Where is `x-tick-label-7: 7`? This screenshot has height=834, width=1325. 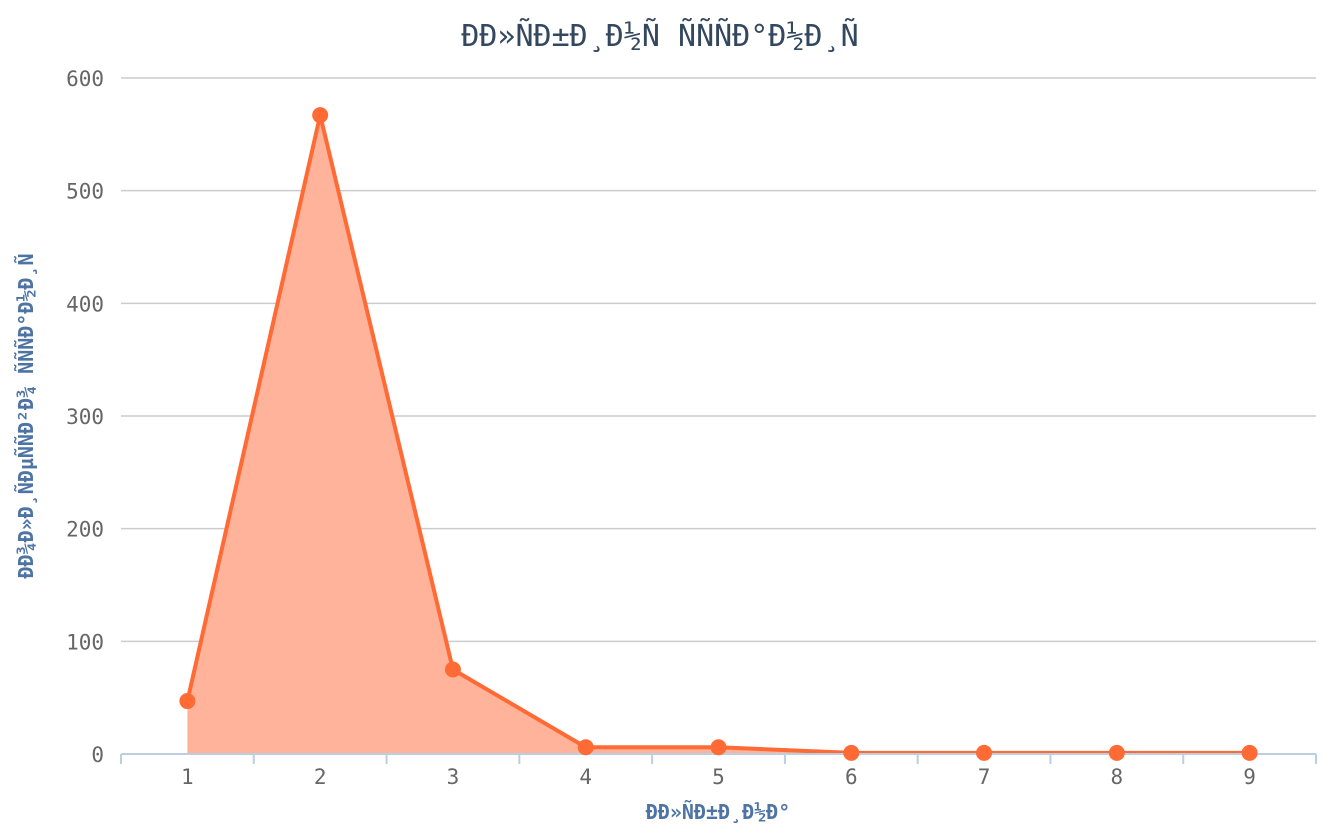 x-tick-label-7: 7 is located at coordinates (984, 777).